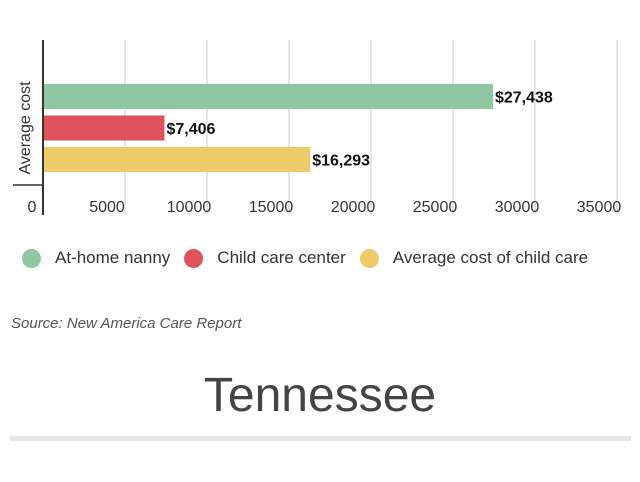 This screenshot has width=640, height=482. What do you see at coordinates (524, 98) in the screenshot?
I see `data-label: $27,438` at bounding box center [524, 98].